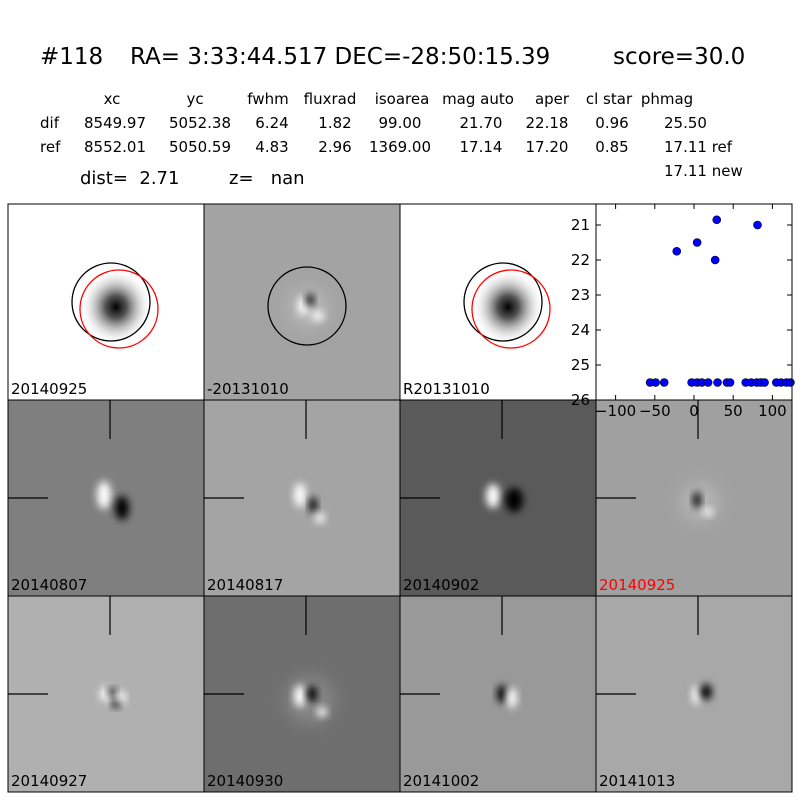 This screenshot has height=800, width=800. Describe the element at coordinates (637, 781) in the screenshot. I see `panel-label: 20141013` at that location.